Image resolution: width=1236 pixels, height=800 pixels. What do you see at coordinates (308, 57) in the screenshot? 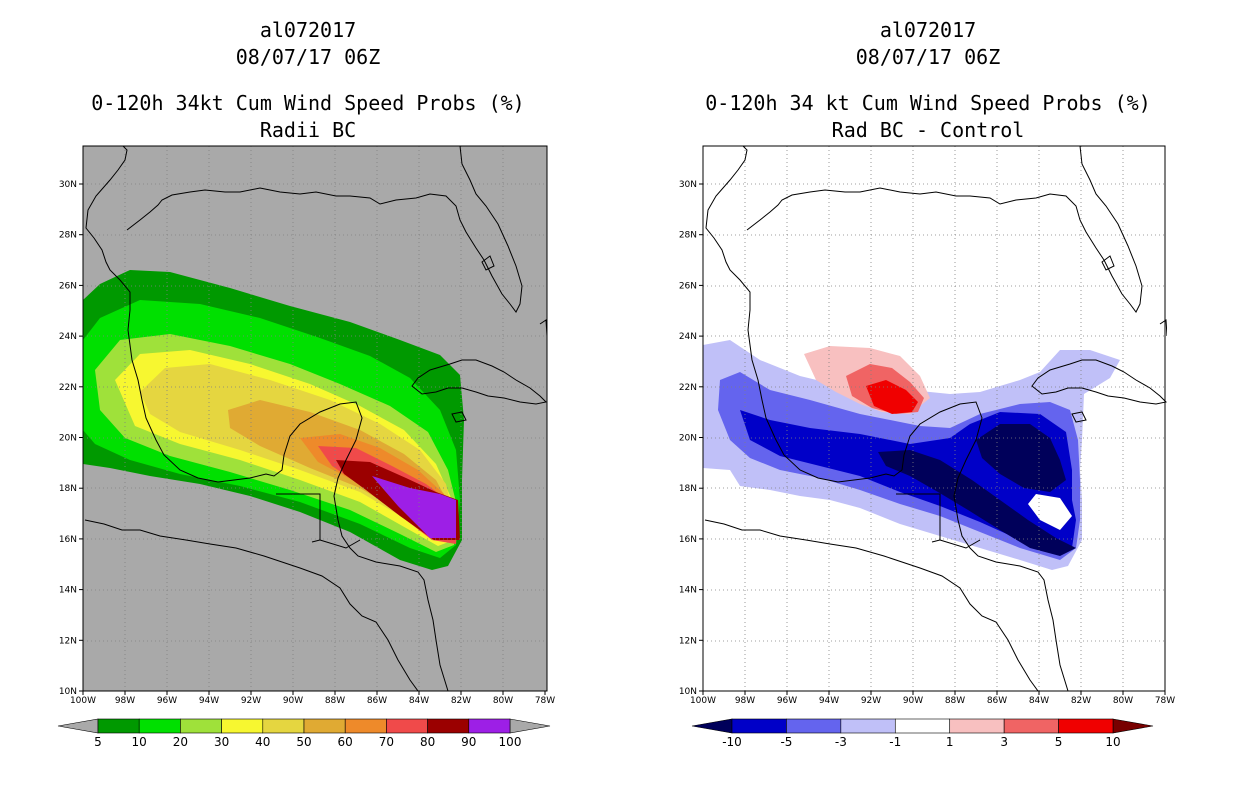
I see `left-datetime: 08/07/17 06Z` at bounding box center [308, 57].